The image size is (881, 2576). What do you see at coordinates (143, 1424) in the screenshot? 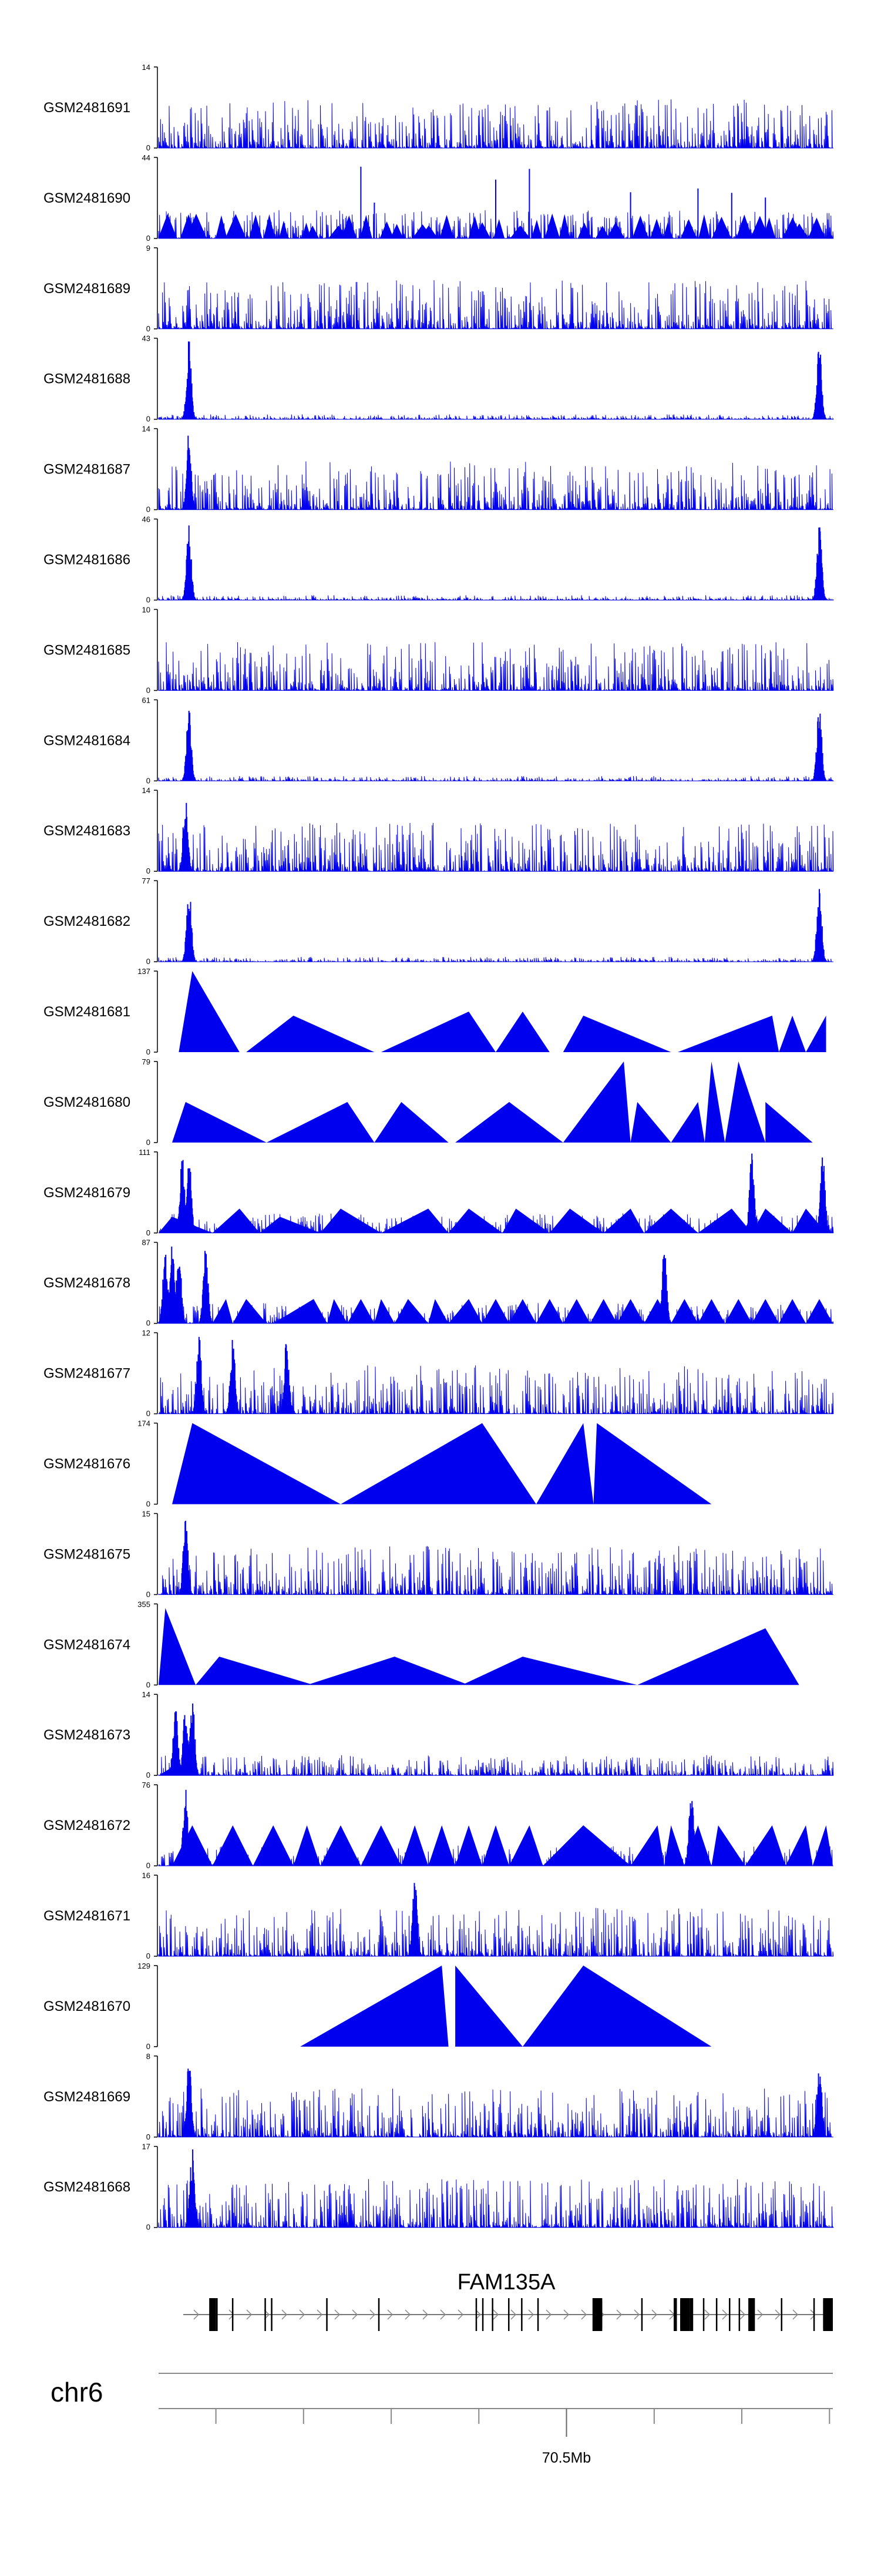
I see `y-max-label: 174` at bounding box center [143, 1424].